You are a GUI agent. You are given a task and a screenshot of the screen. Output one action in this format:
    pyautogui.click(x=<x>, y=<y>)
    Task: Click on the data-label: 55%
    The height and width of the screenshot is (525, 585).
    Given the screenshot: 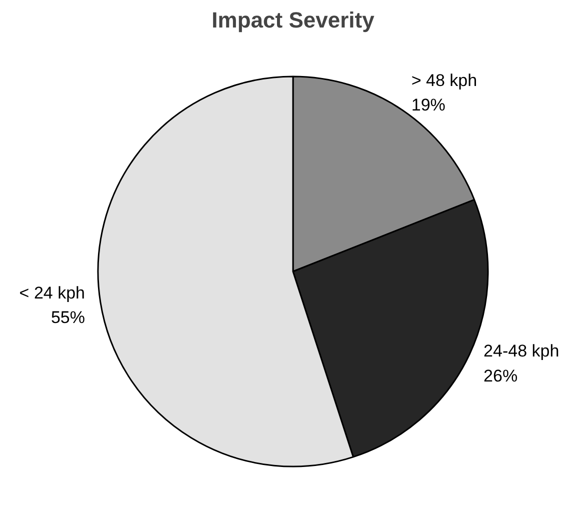 What is the action you would take?
    pyautogui.click(x=67, y=318)
    